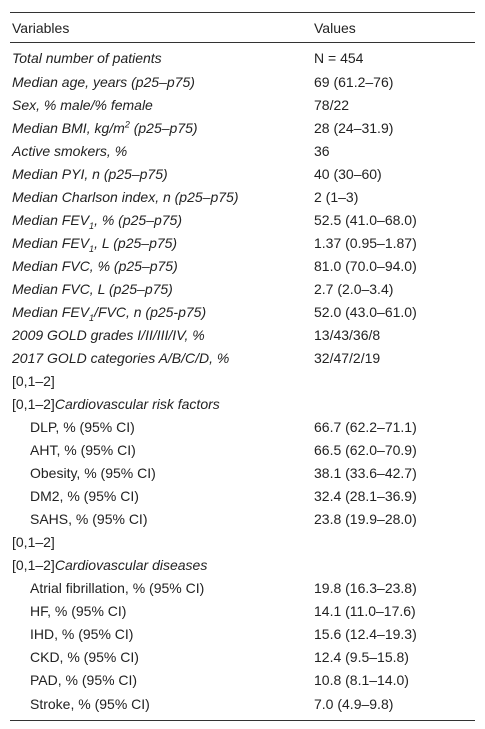  Describe the element at coordinates (125, 196) in the screenshot. I see `label-text: Median Charlson index, n (p25–p75)` at that location.